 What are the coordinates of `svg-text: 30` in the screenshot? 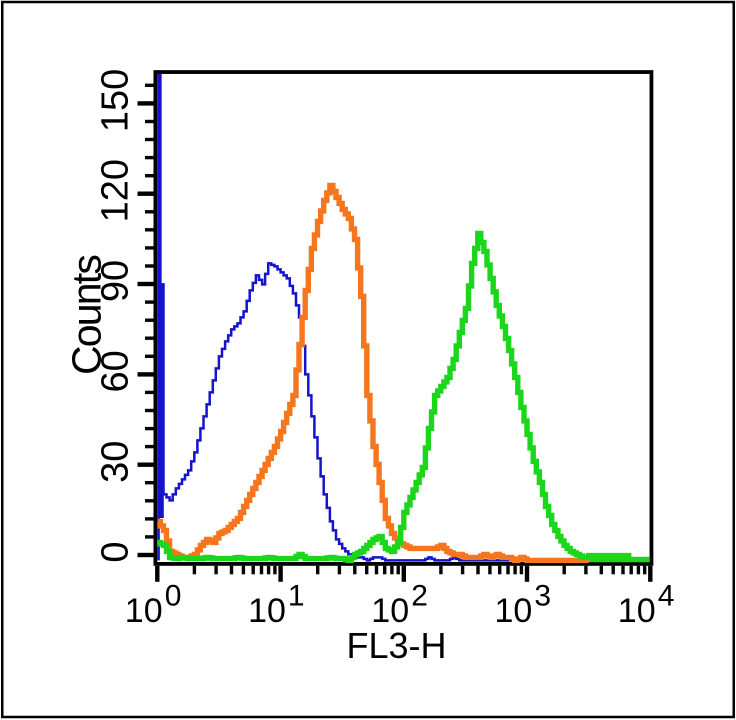 It's located at (116, 462).